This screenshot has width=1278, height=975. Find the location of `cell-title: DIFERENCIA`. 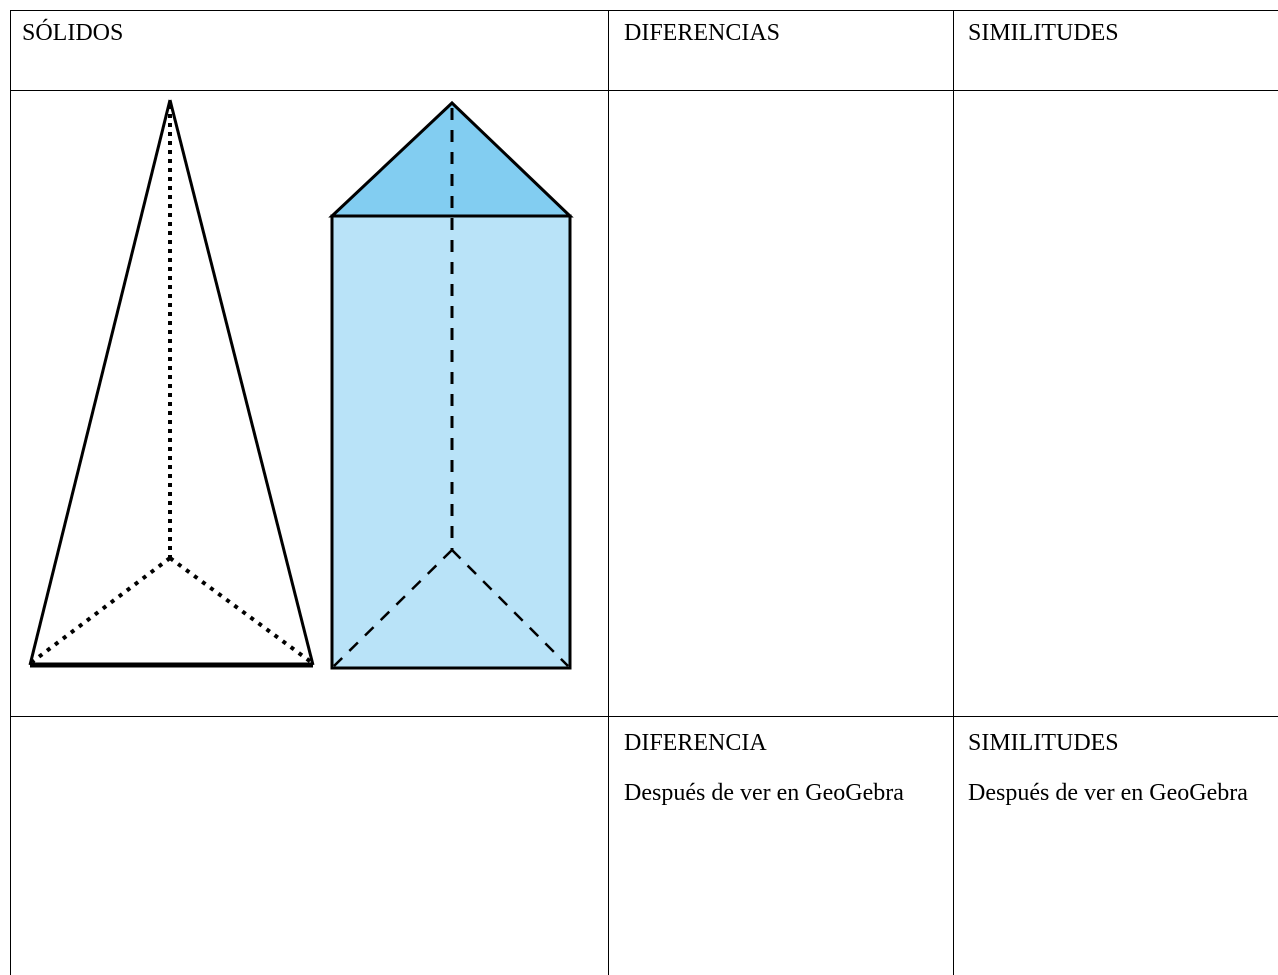

cell-title: DIFERENCIA is located at coordinates (695, 743).